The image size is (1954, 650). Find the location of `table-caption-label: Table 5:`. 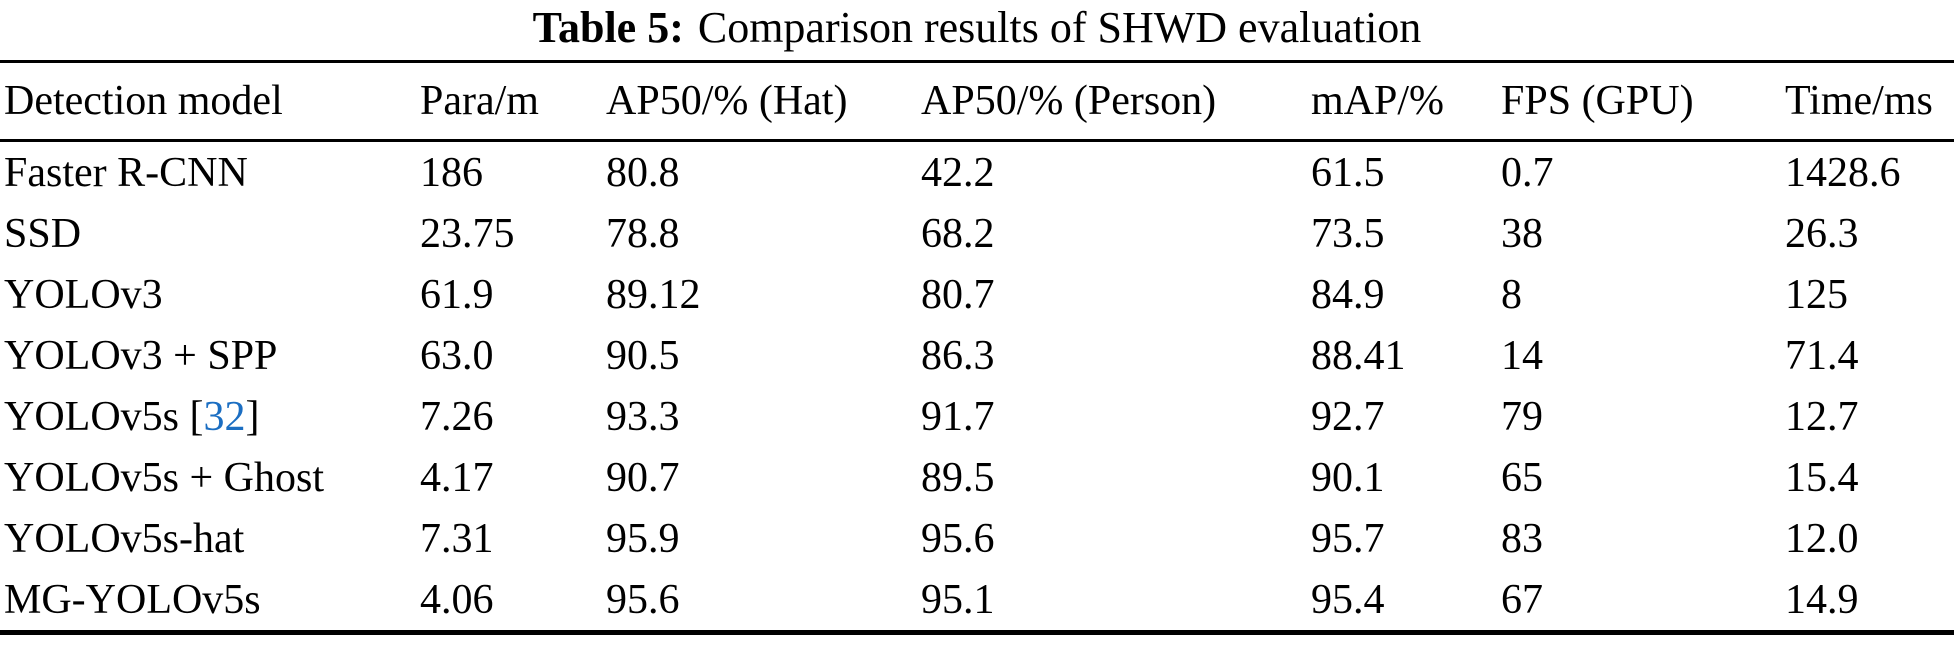

table-caption-label: Table 5: is located at coordinates (608, 27).